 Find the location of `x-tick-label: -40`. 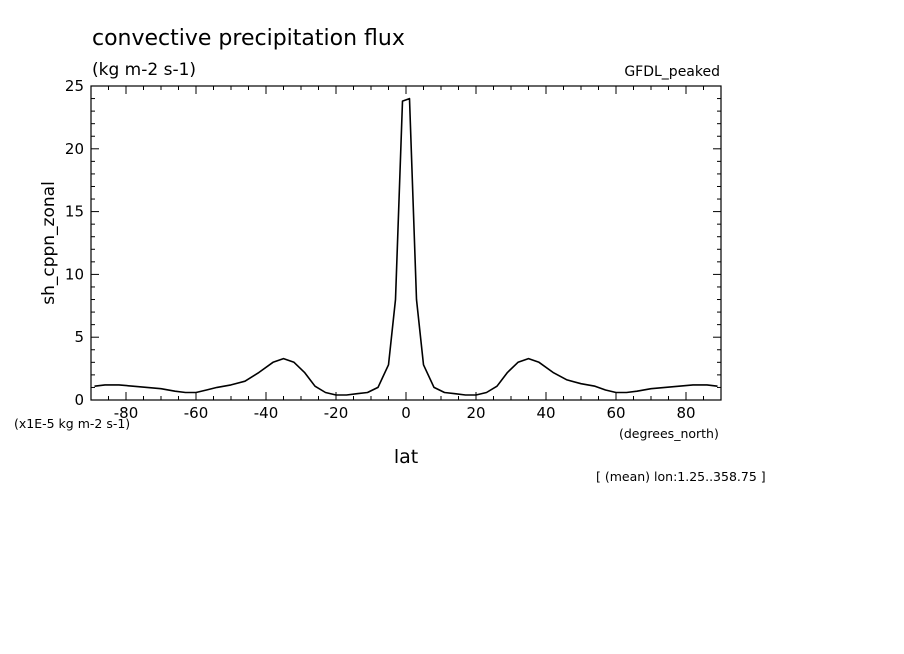

x-tick-label: -40 is located at coordinates (266, 413).